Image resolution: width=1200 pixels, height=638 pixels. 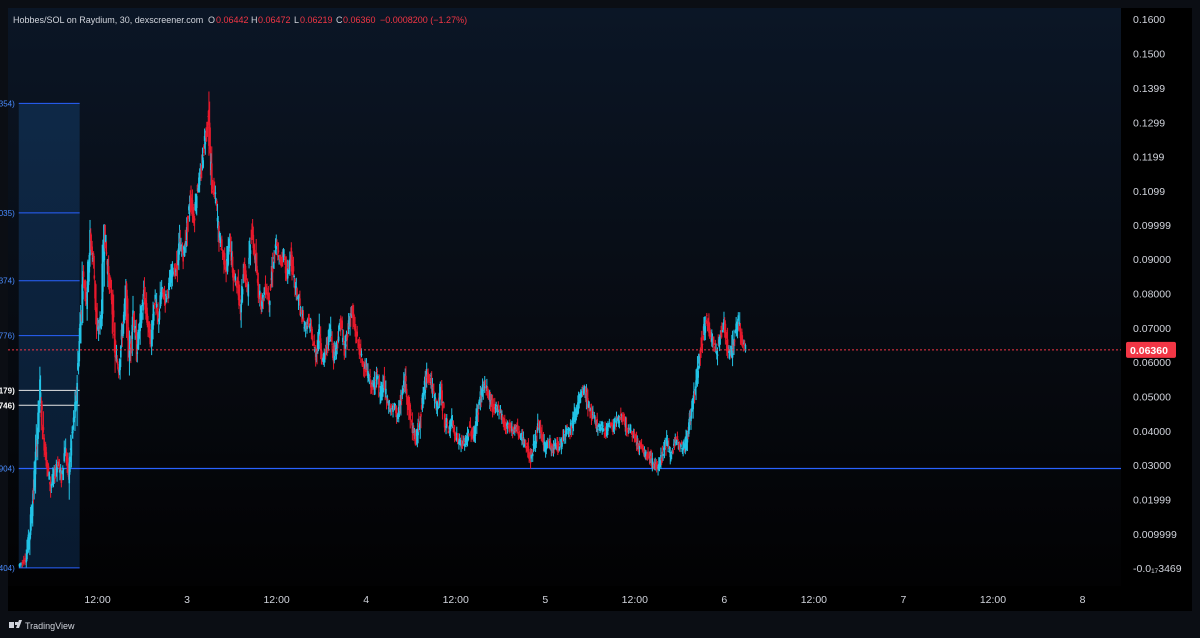 I want to click on axis-corner, so click(x=1156, y=598).